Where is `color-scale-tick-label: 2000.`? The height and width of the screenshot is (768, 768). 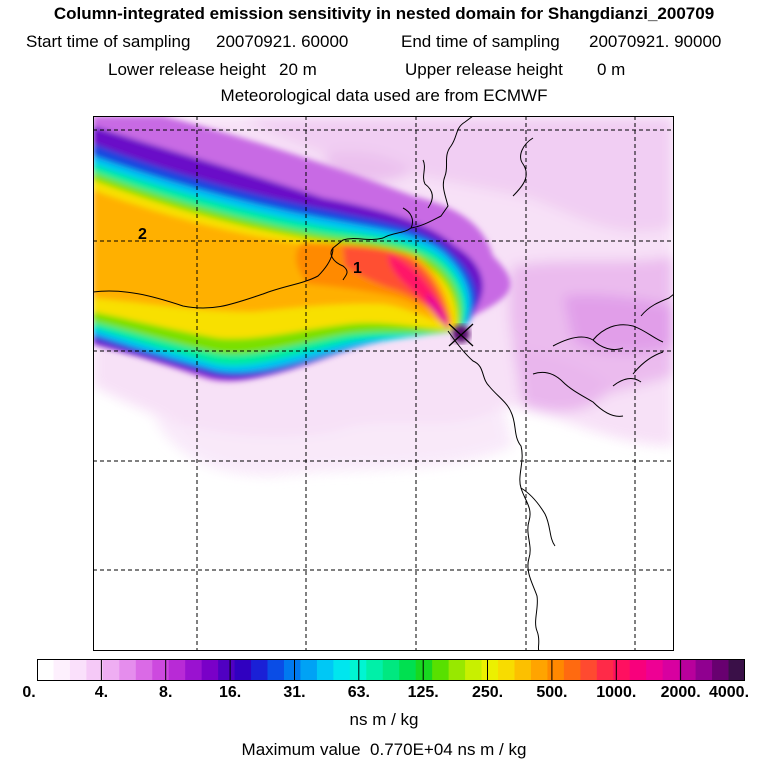 color-scale-tick-label: 2000. is located at coordinates (680, 692).